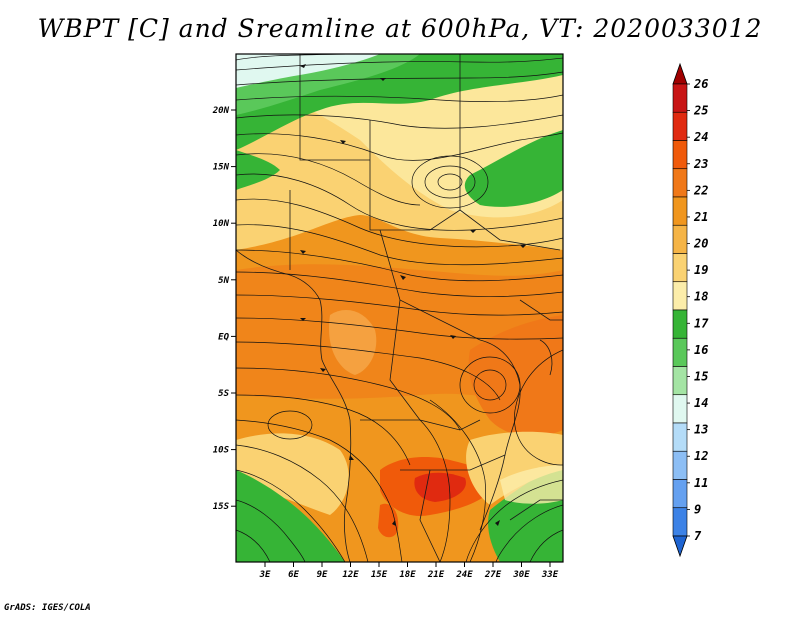  Describe the element at coordinates (290, 516) in the screenshot. I see `wbpt-field-17-sw` at that location.